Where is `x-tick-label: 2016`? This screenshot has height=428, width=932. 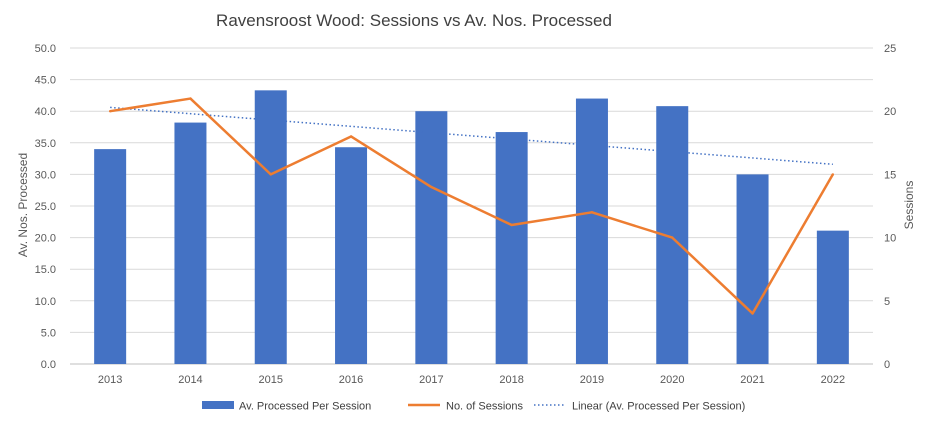 x-tick-label: 2016 is located at coordinates (351, 380).